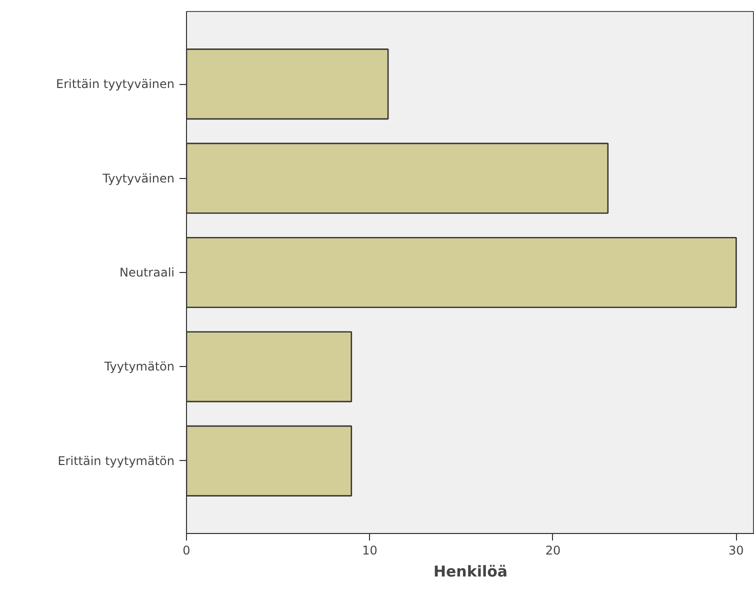  What do you see at coordinates (370, 551) in the screenshot?
I see `x-tick-label: 10` at bounding box center [370, 551].